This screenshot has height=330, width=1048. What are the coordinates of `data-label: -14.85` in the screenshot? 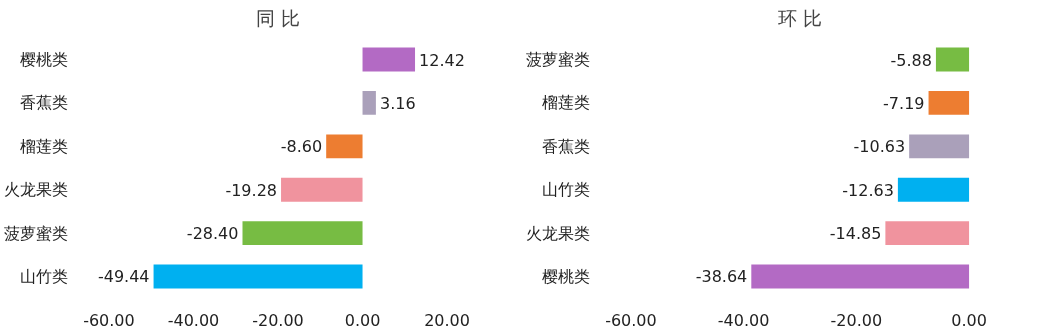 It's located at (855, 234).